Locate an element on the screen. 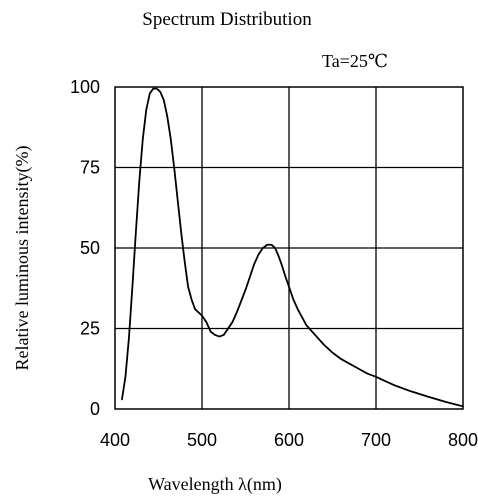 Image resolution: width=478 pixels, height=501 pixels. y-tick-label: 0 is located at coordinates (95, 409).